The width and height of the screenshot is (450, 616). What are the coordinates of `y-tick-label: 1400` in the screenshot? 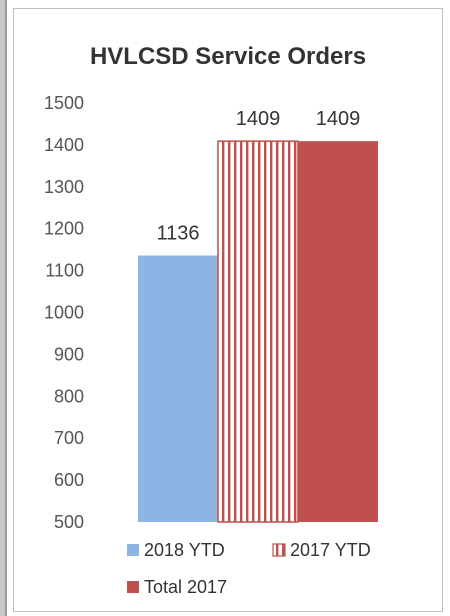 It's located at (64, 145).